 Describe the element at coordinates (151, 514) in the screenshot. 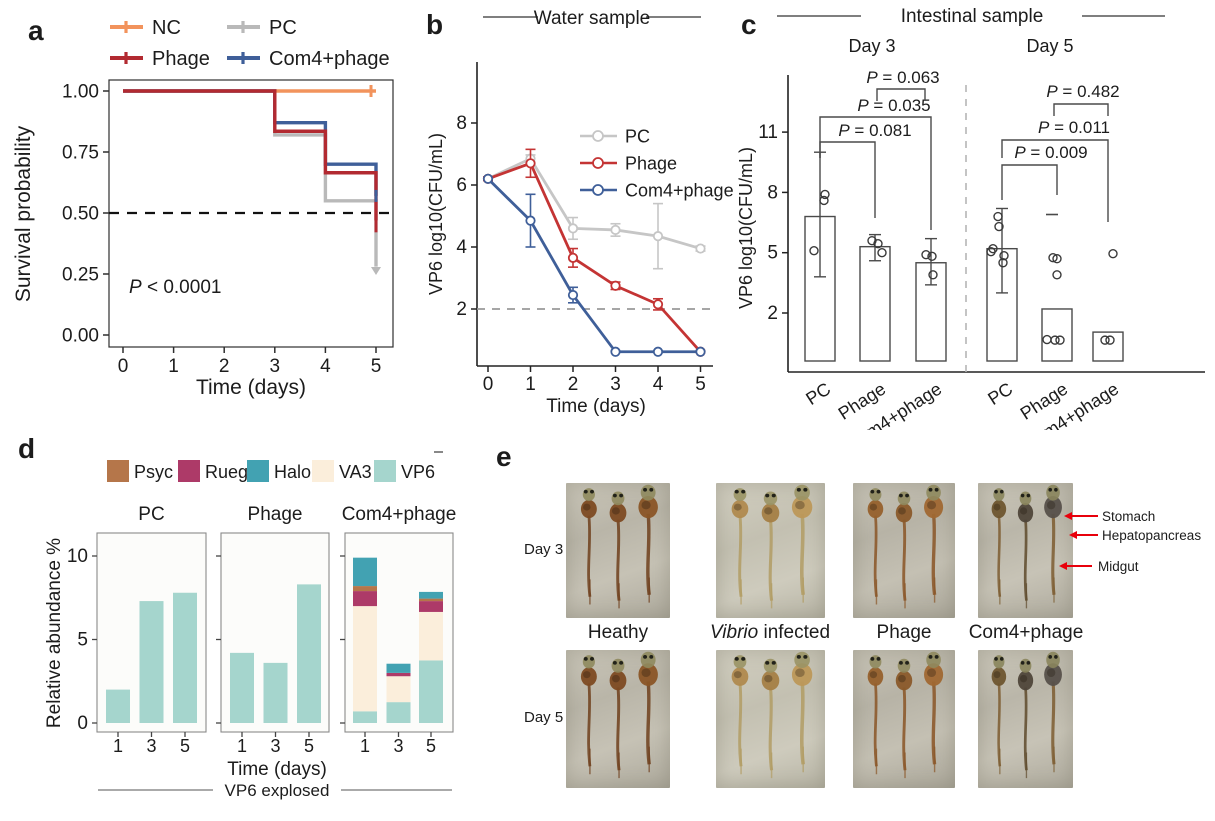

I see `d-facet-title: PC` at that location.